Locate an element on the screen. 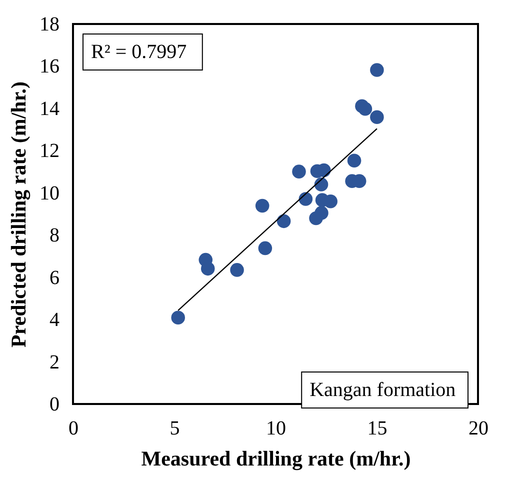  y-tick-label: 6 is located at coordinates (55, 277).